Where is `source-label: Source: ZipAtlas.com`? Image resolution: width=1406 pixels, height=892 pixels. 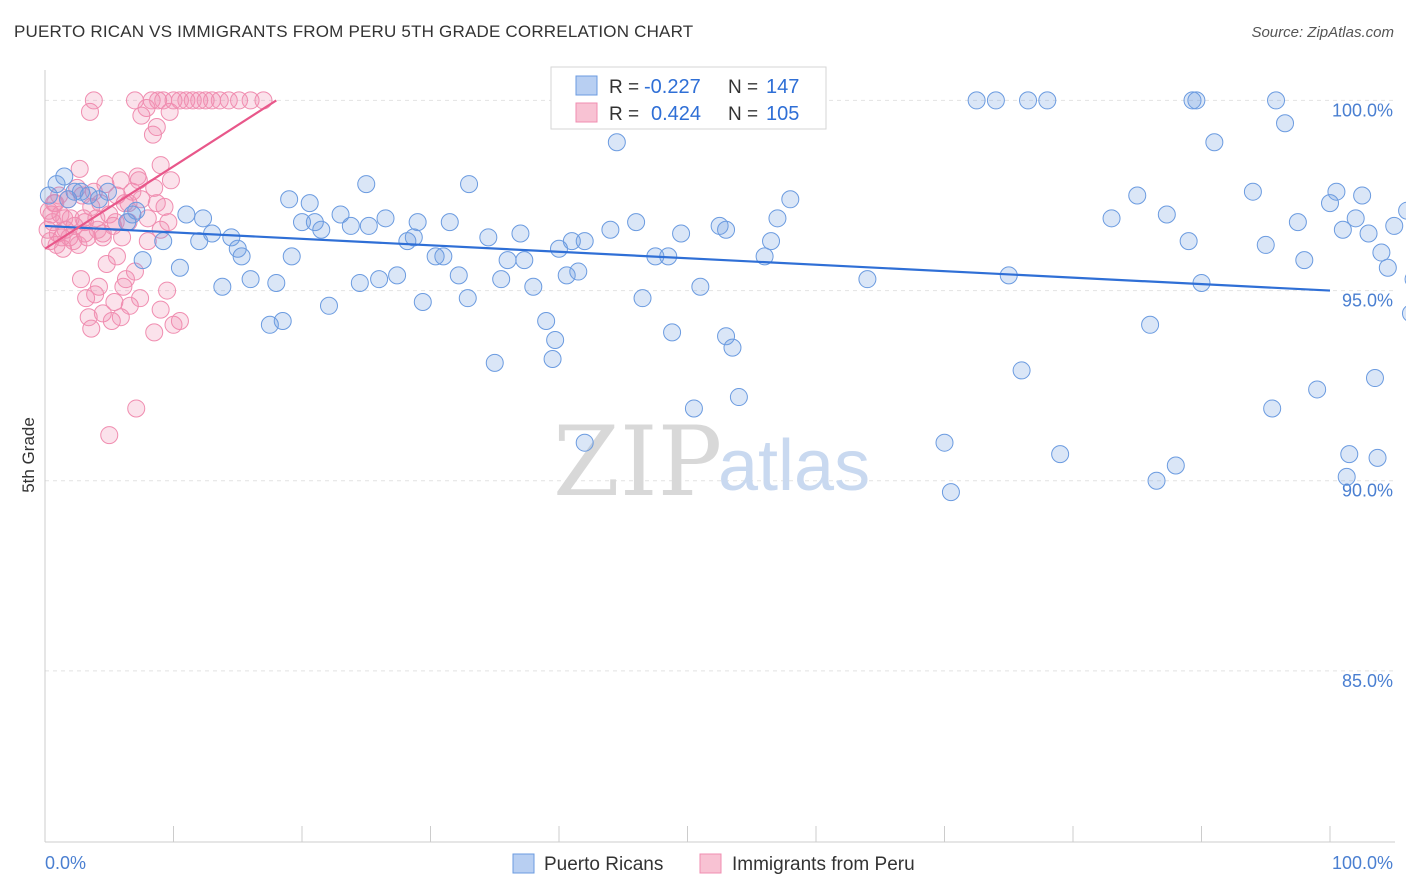
source-label: Source: ZipAtlas.com is located at coordinates (1322, 32).